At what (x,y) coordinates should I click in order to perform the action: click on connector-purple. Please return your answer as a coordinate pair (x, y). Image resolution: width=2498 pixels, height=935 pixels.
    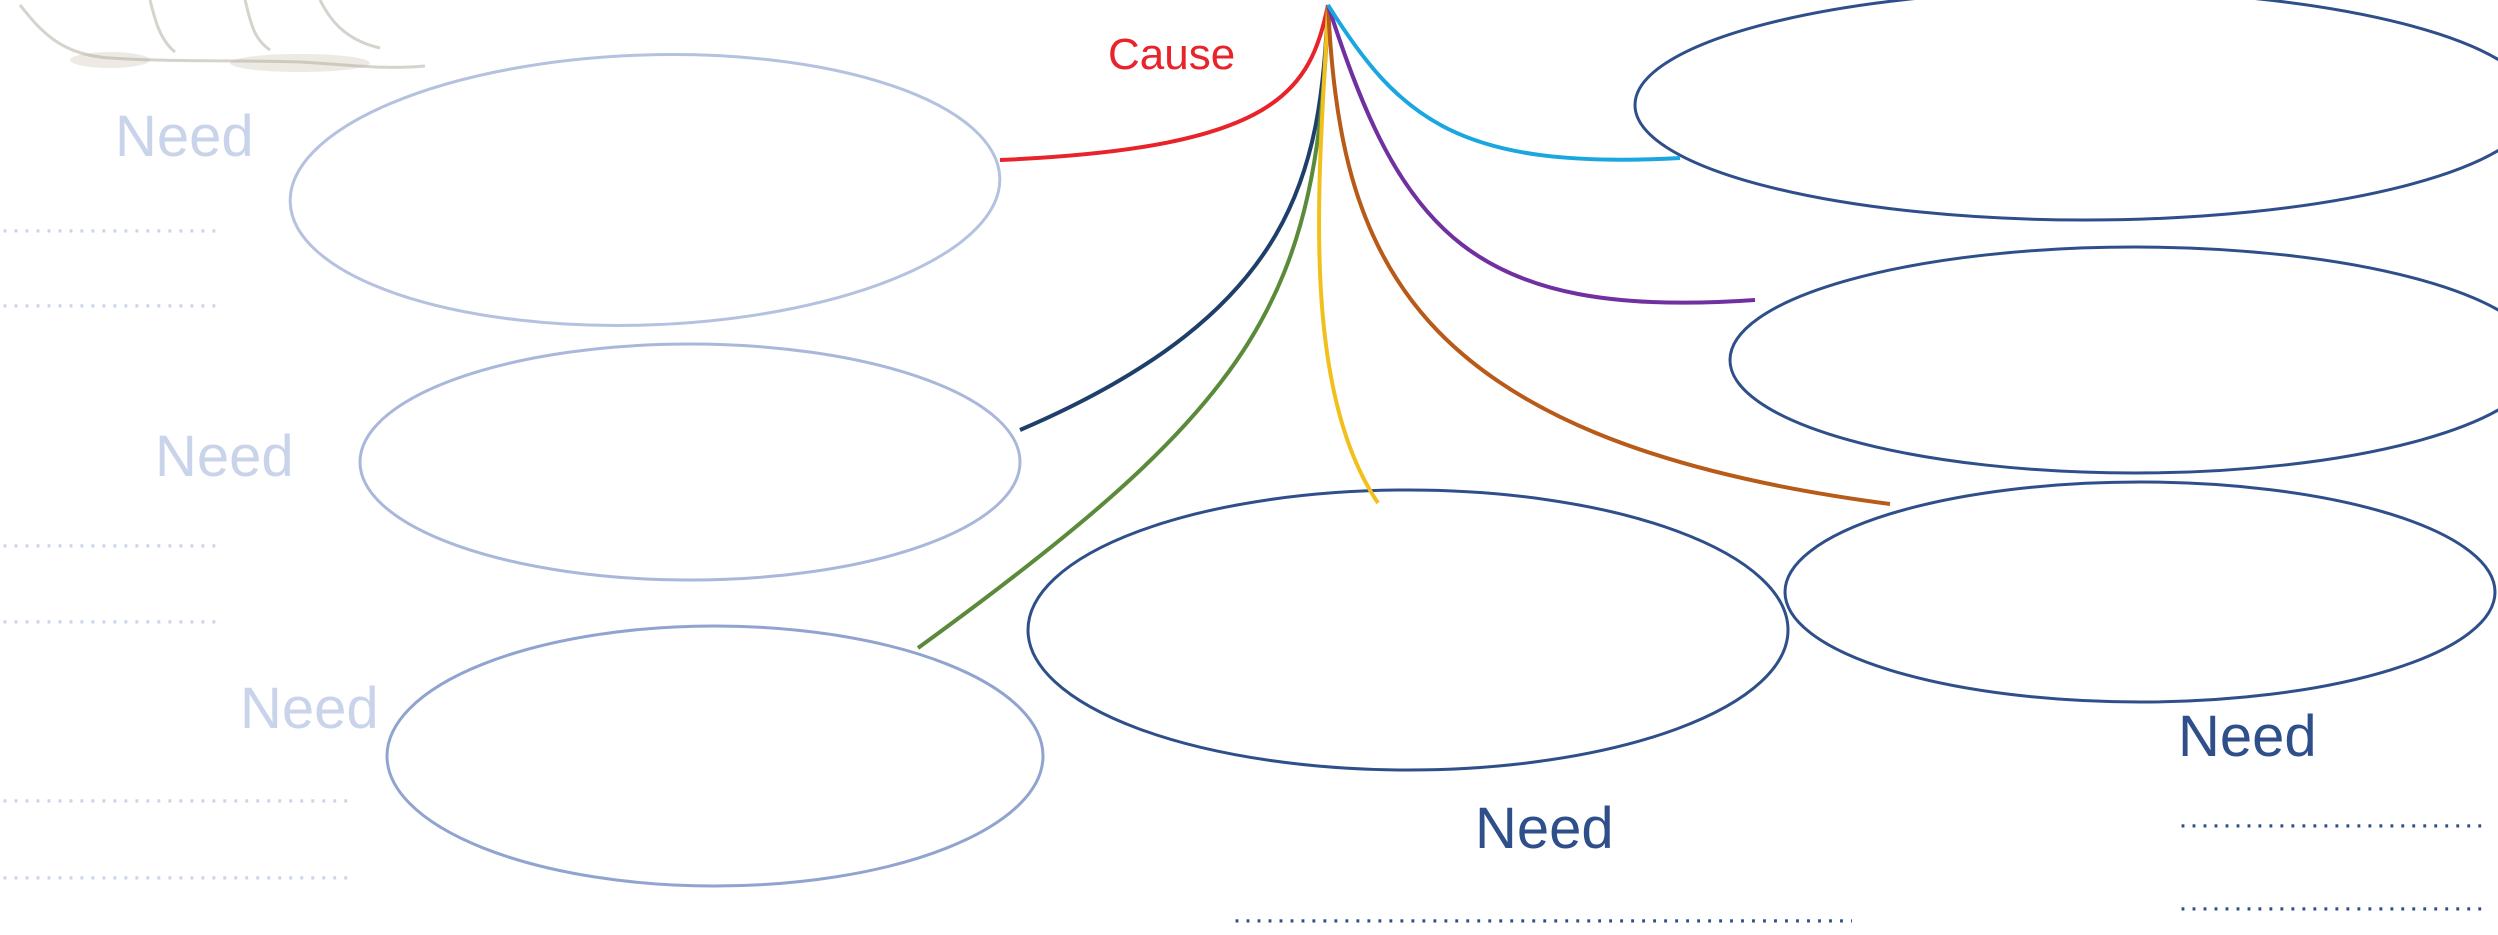
    Looking at the image, I should click on (1541, 154).